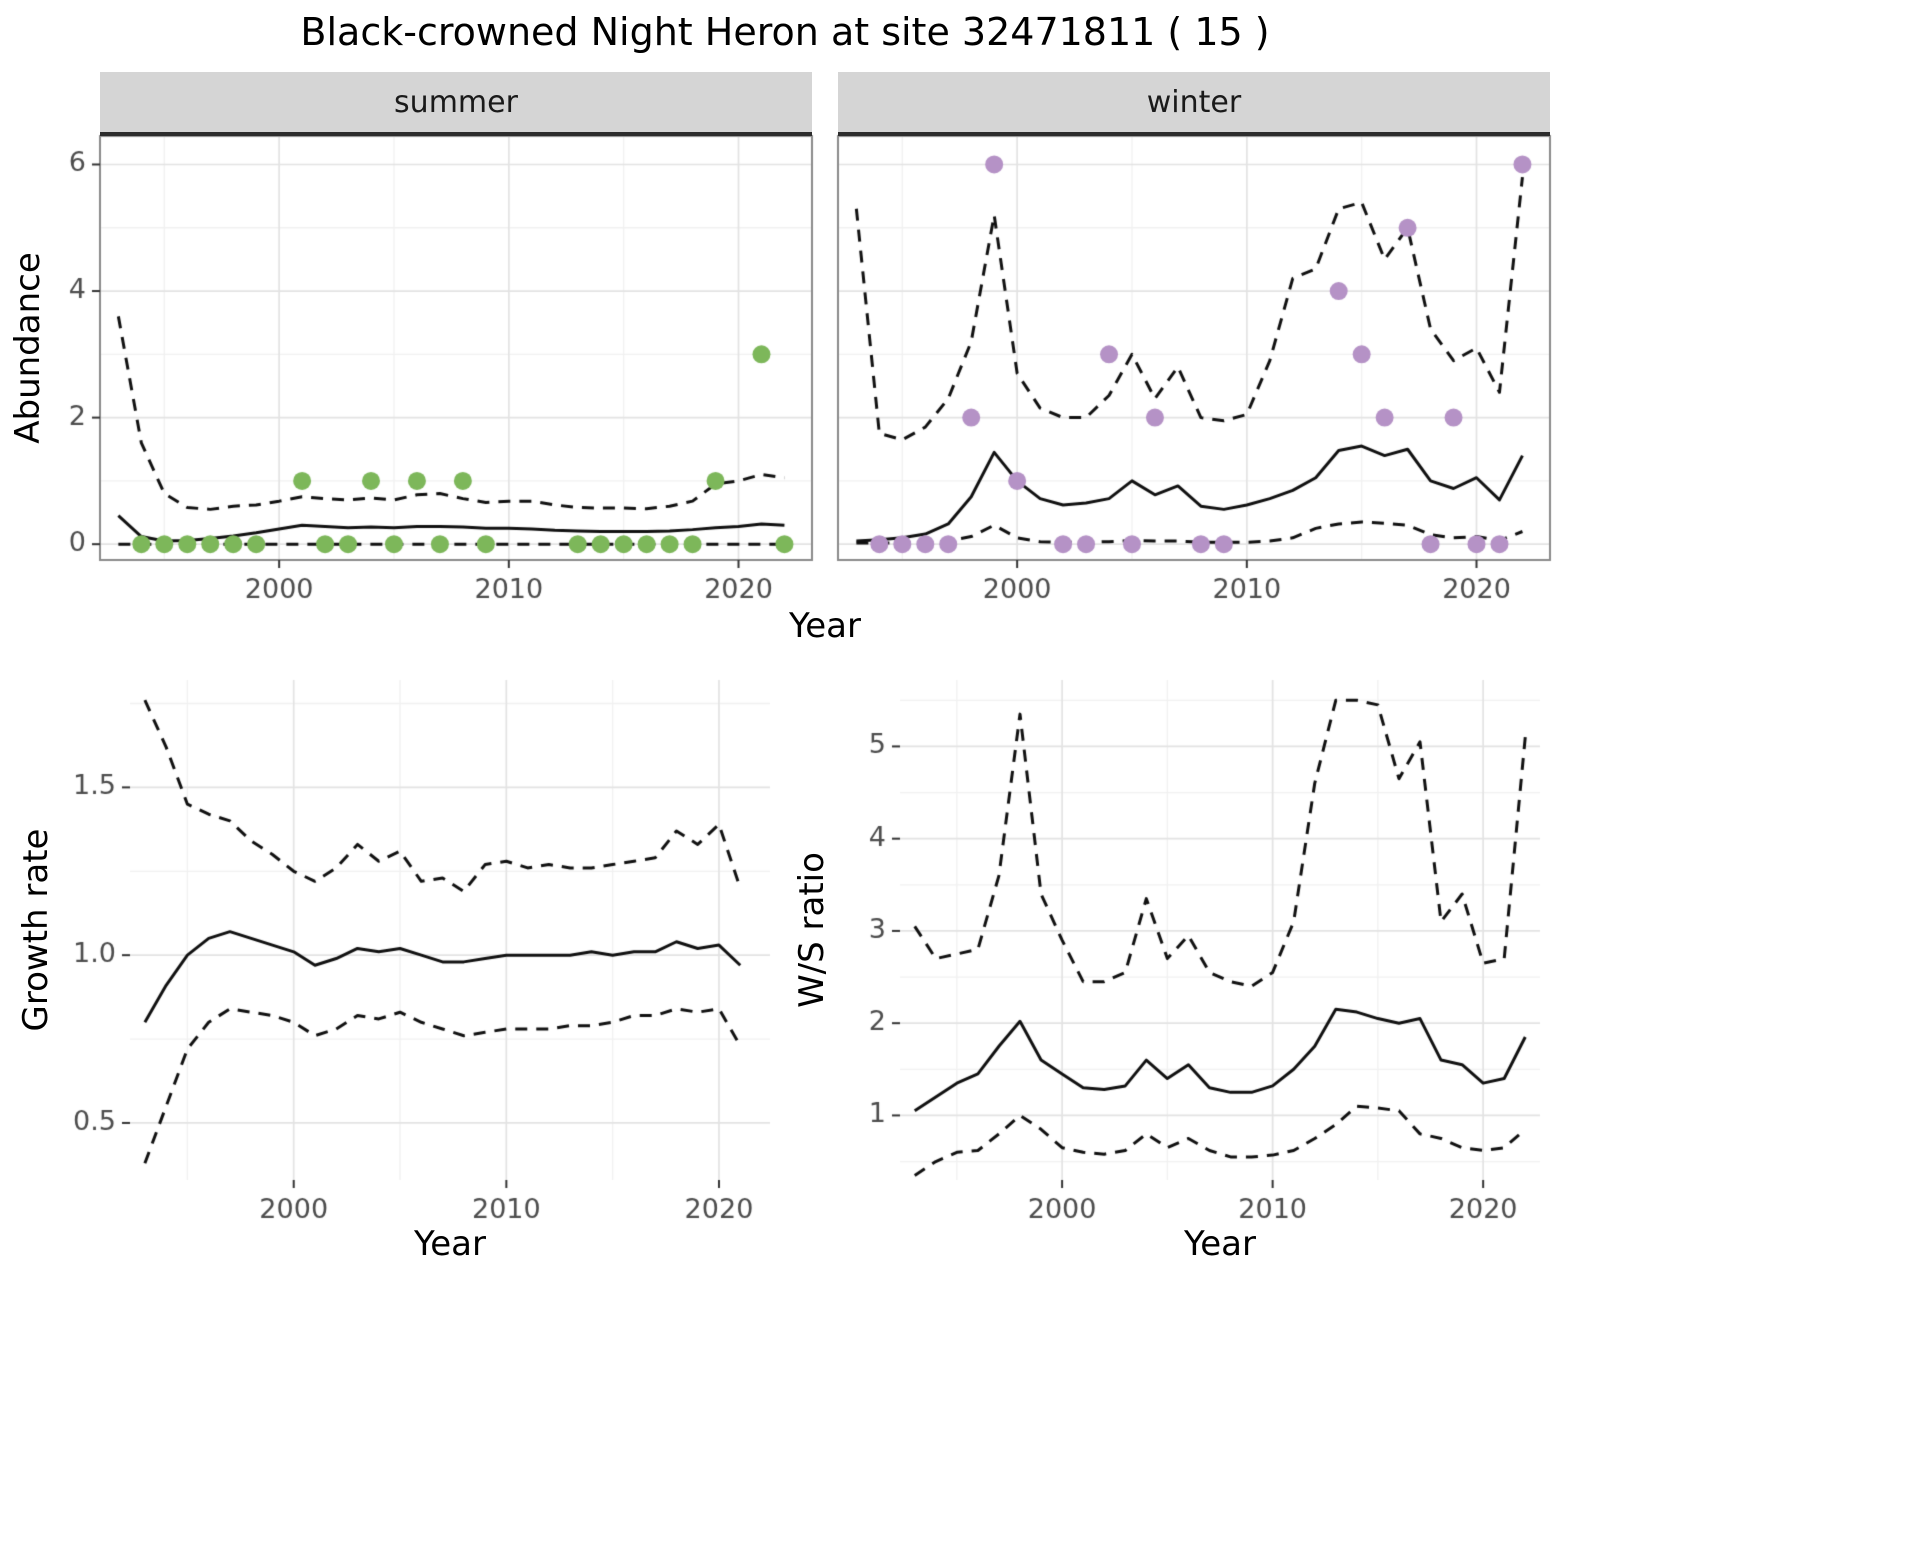  I want to click on facet-strip-winter: winter, so click(1194, 104).